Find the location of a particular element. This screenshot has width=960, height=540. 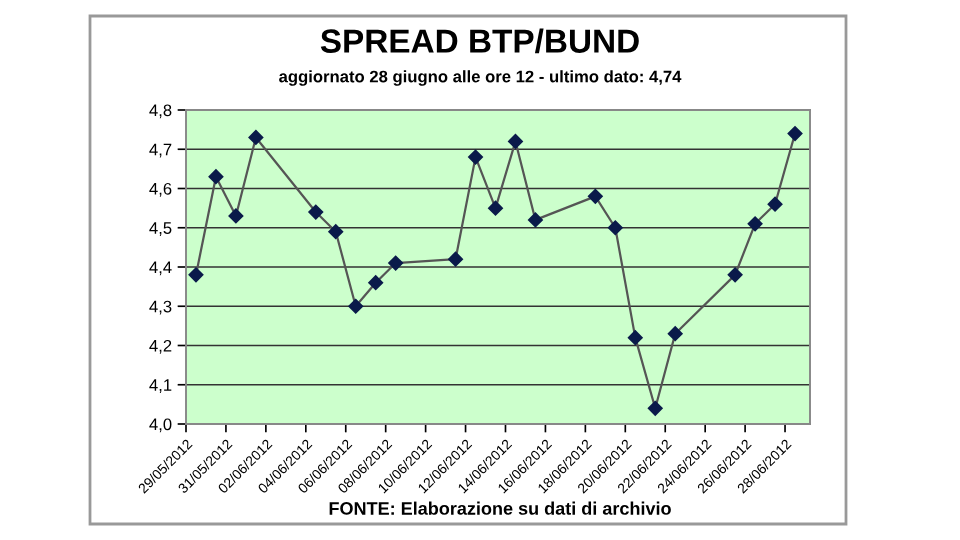

chart-subtitle: aggiornato 28 giugno alle ore 12 - ultimo dato: 4,74 is located at coordinates (480, 78).